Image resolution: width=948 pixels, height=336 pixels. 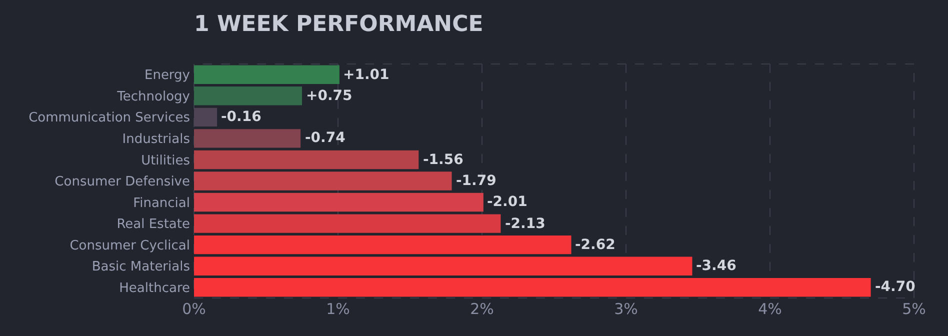 What do you see at coordinates (895, 287) in the screenshot?
I see `data-label: -4.70` at bounding box center [895, 287].